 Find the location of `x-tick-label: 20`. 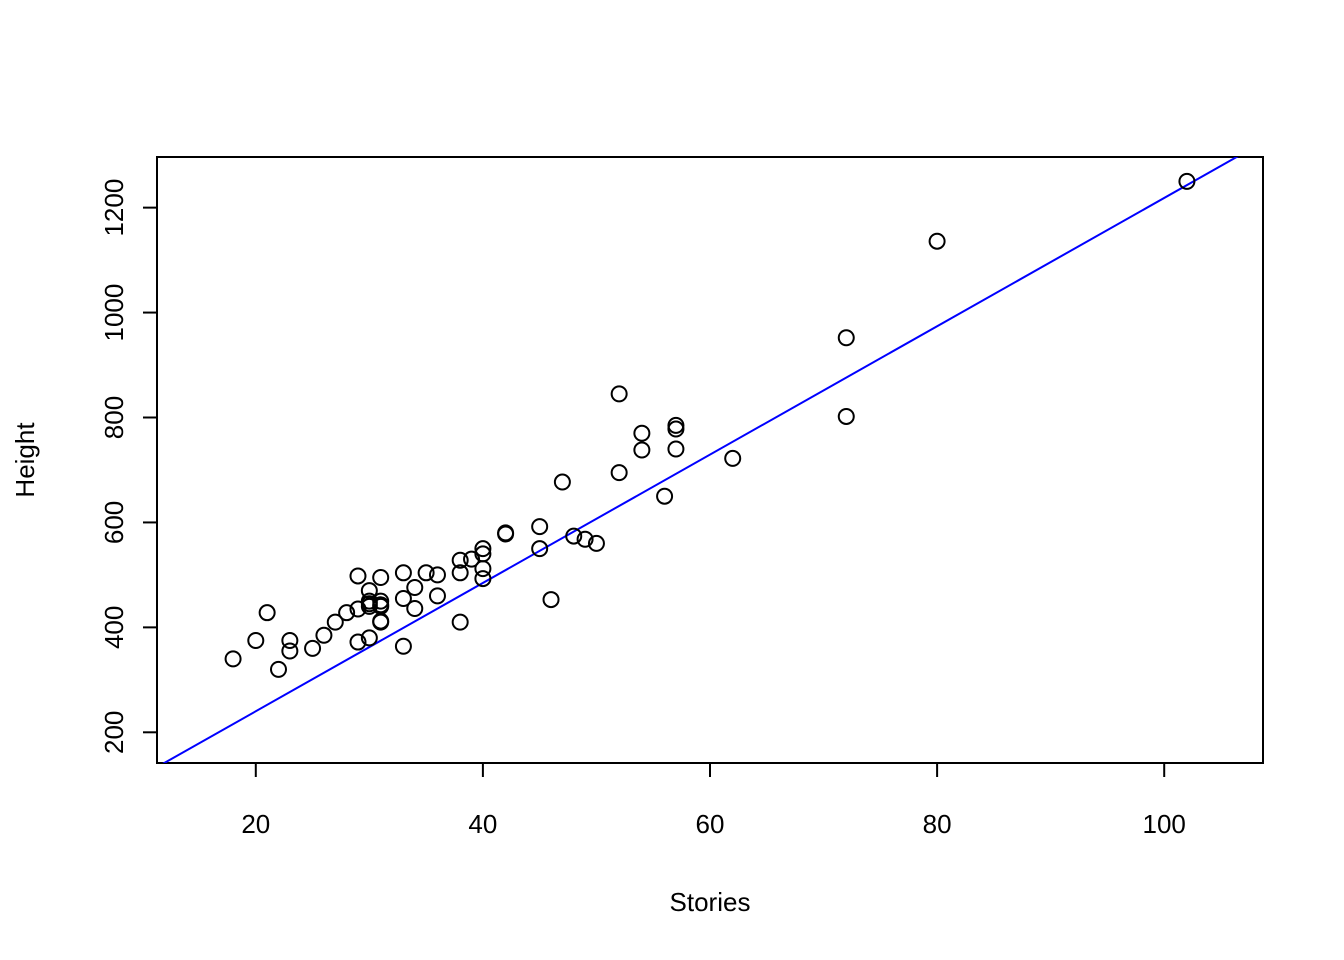

x-tick-label: 20 is located at coordinates (255, 824).